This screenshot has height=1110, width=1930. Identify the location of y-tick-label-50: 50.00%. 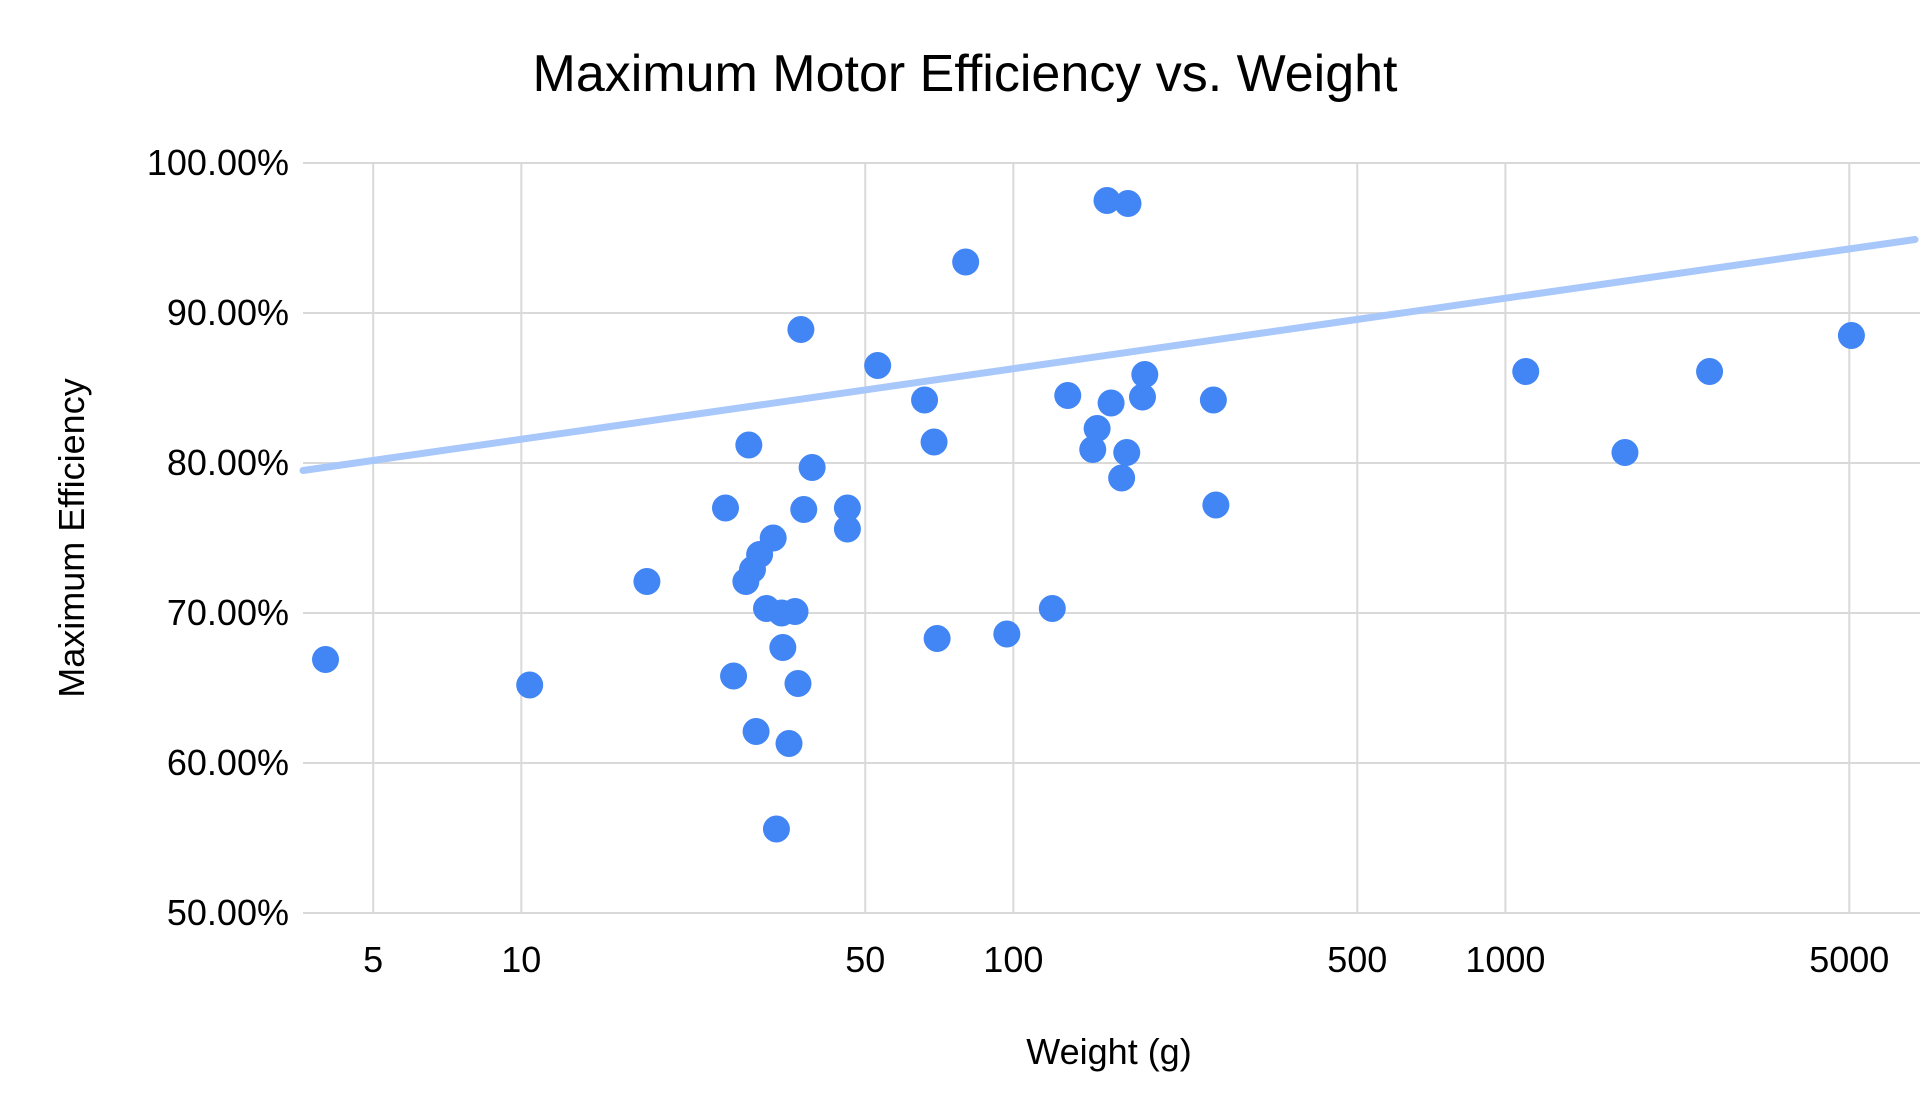
(228, 912).